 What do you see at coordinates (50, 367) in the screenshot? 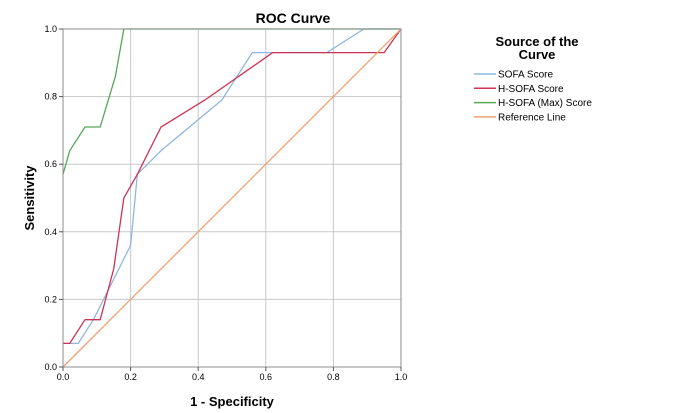
I see `y-tick-label: 0.0` at bounding box center [50, 367].